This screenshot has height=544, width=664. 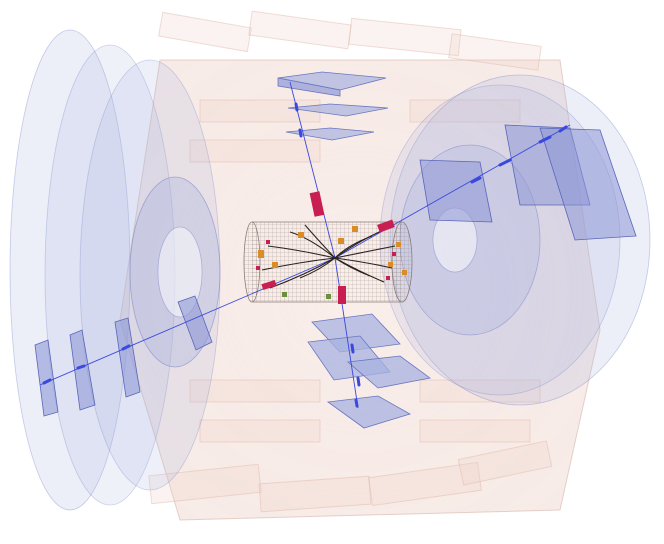 What do you see at coordinates (123, 356) in the screenshot?
I see `left-chamber-plates` at bounding box center [123, 356].